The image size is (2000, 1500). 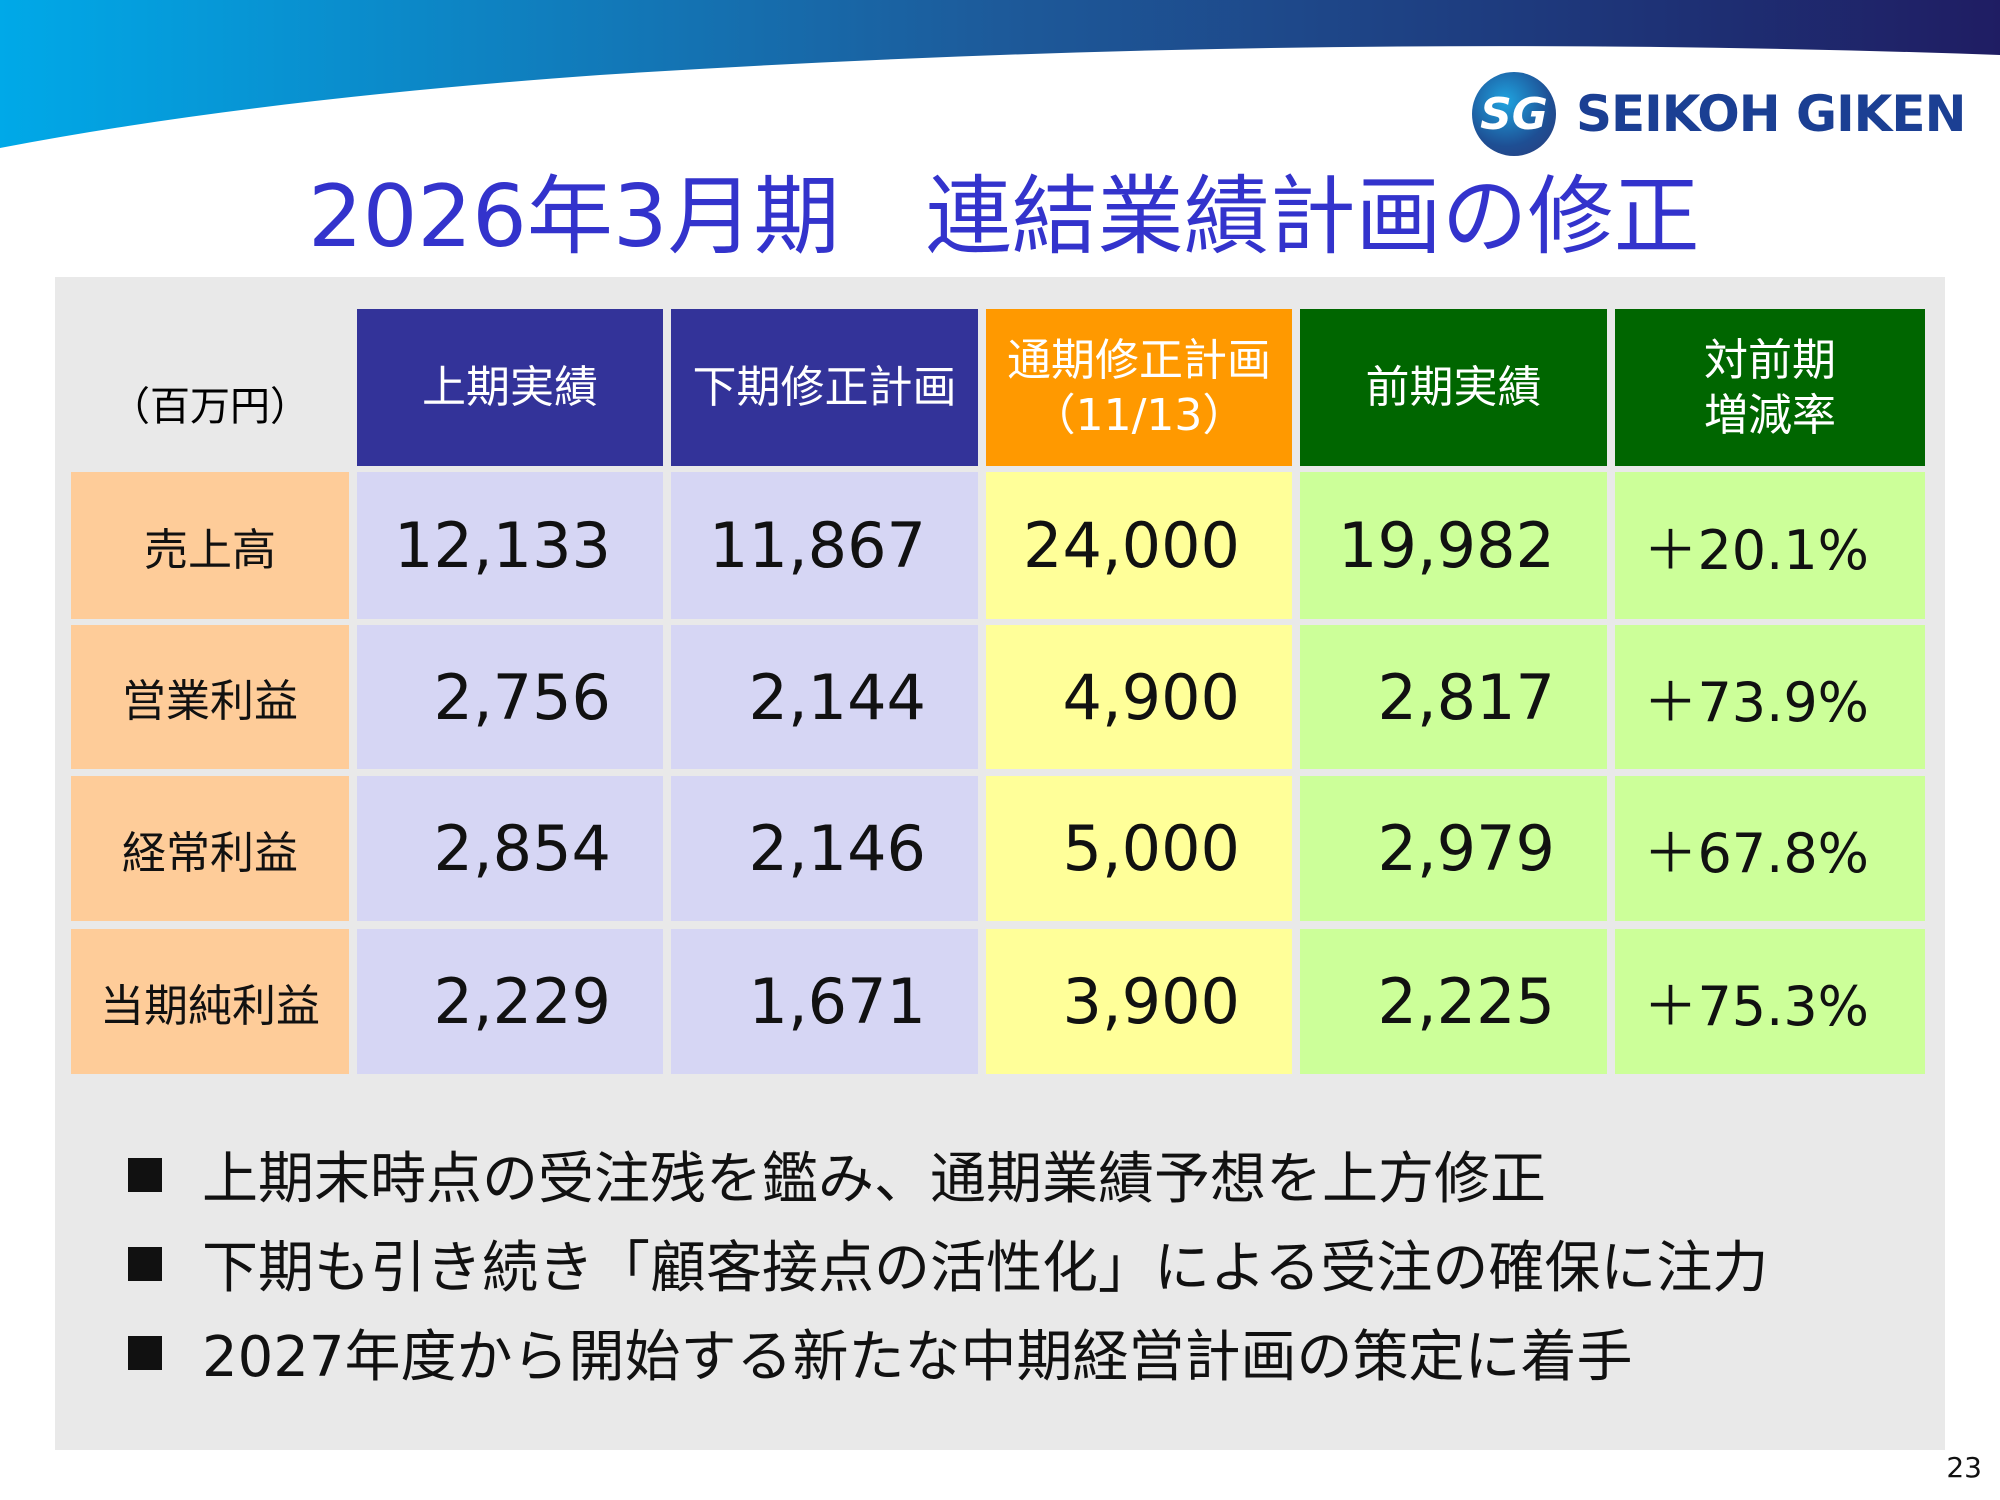 I want to click on column-header: 前期実績, so click(x=1453, y=387).